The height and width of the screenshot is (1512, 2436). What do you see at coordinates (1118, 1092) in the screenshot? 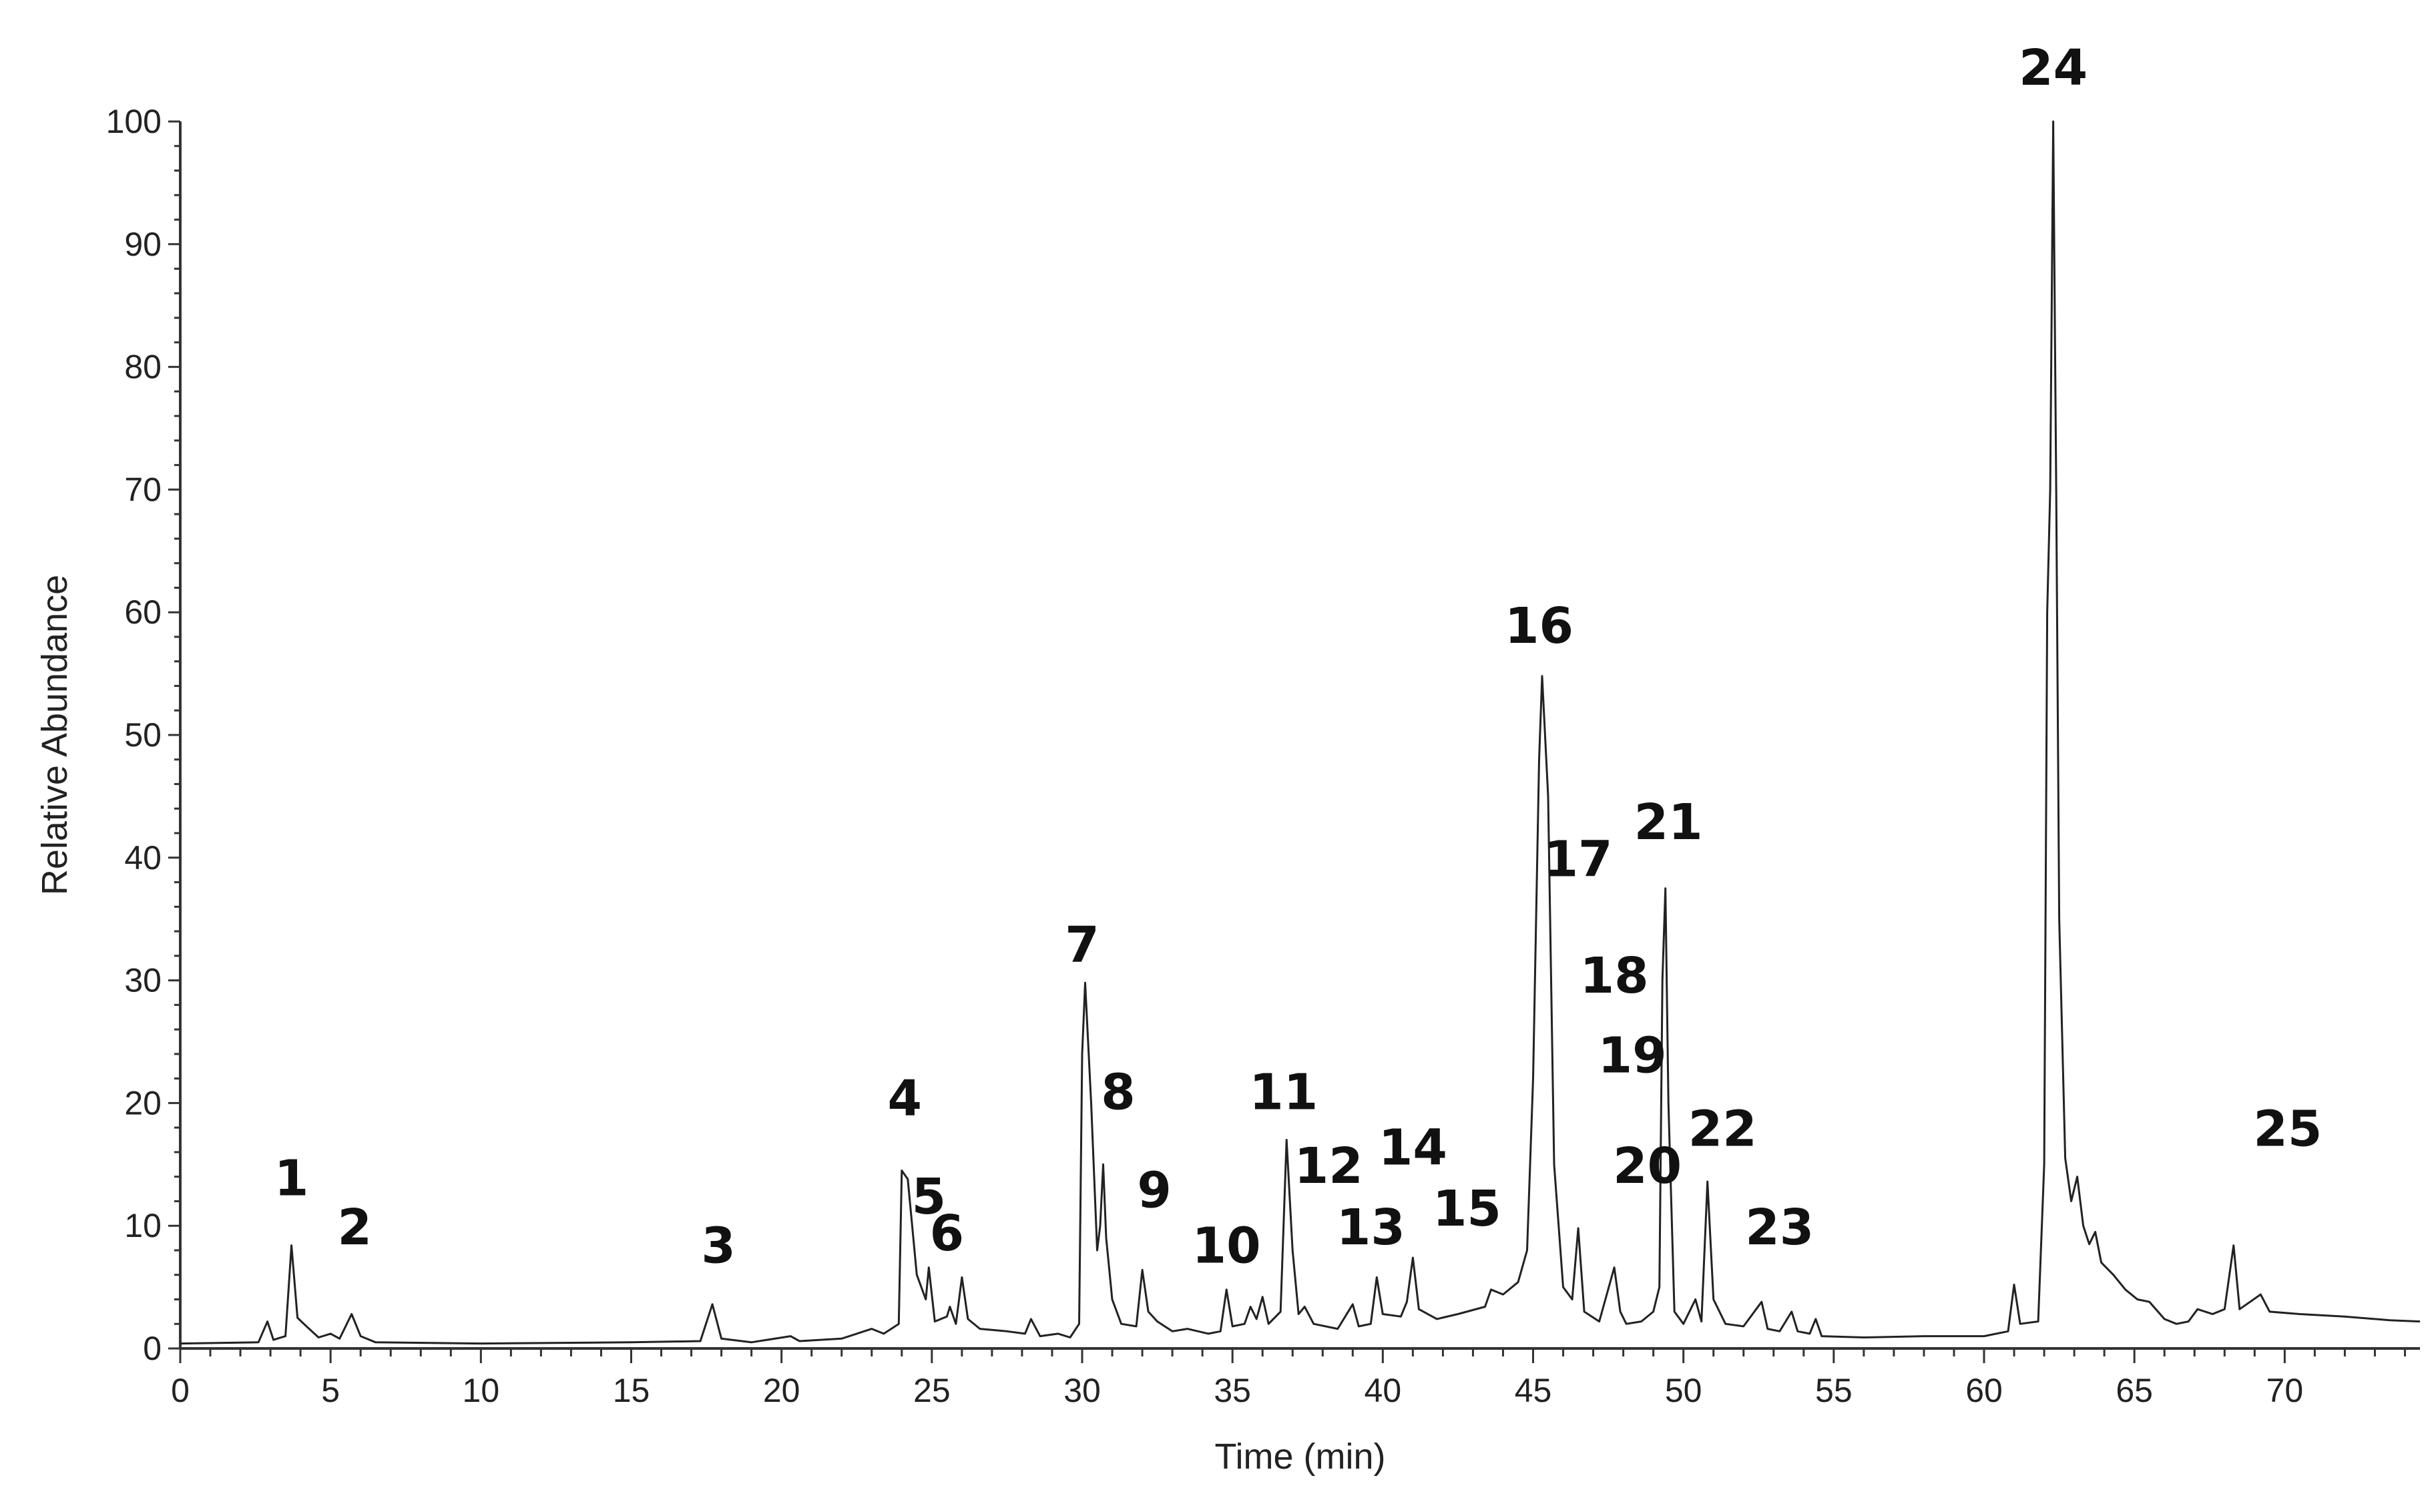
I see `peak-label-8: 8` at bounding box center [1118, 1092].